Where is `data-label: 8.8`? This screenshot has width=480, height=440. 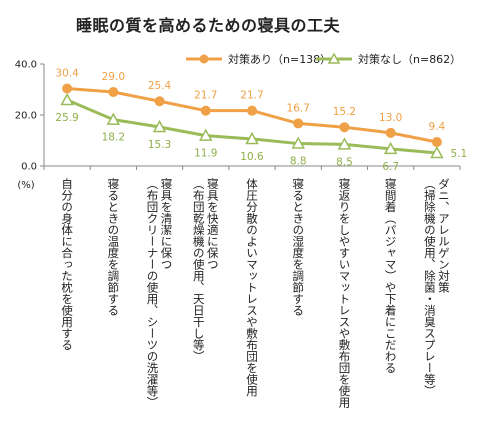
data-label: 8.8 is located at coordinates (298, 162).